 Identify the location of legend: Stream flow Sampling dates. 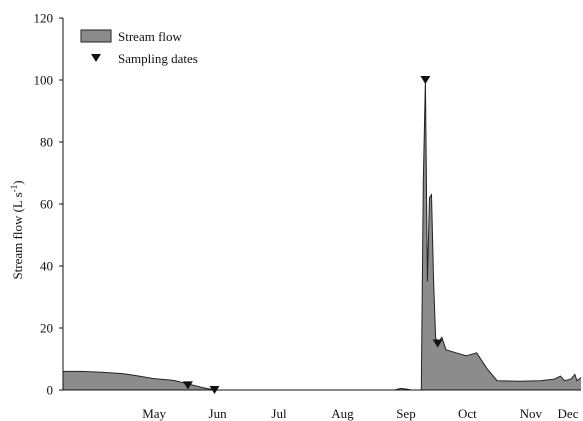
(139, 47).